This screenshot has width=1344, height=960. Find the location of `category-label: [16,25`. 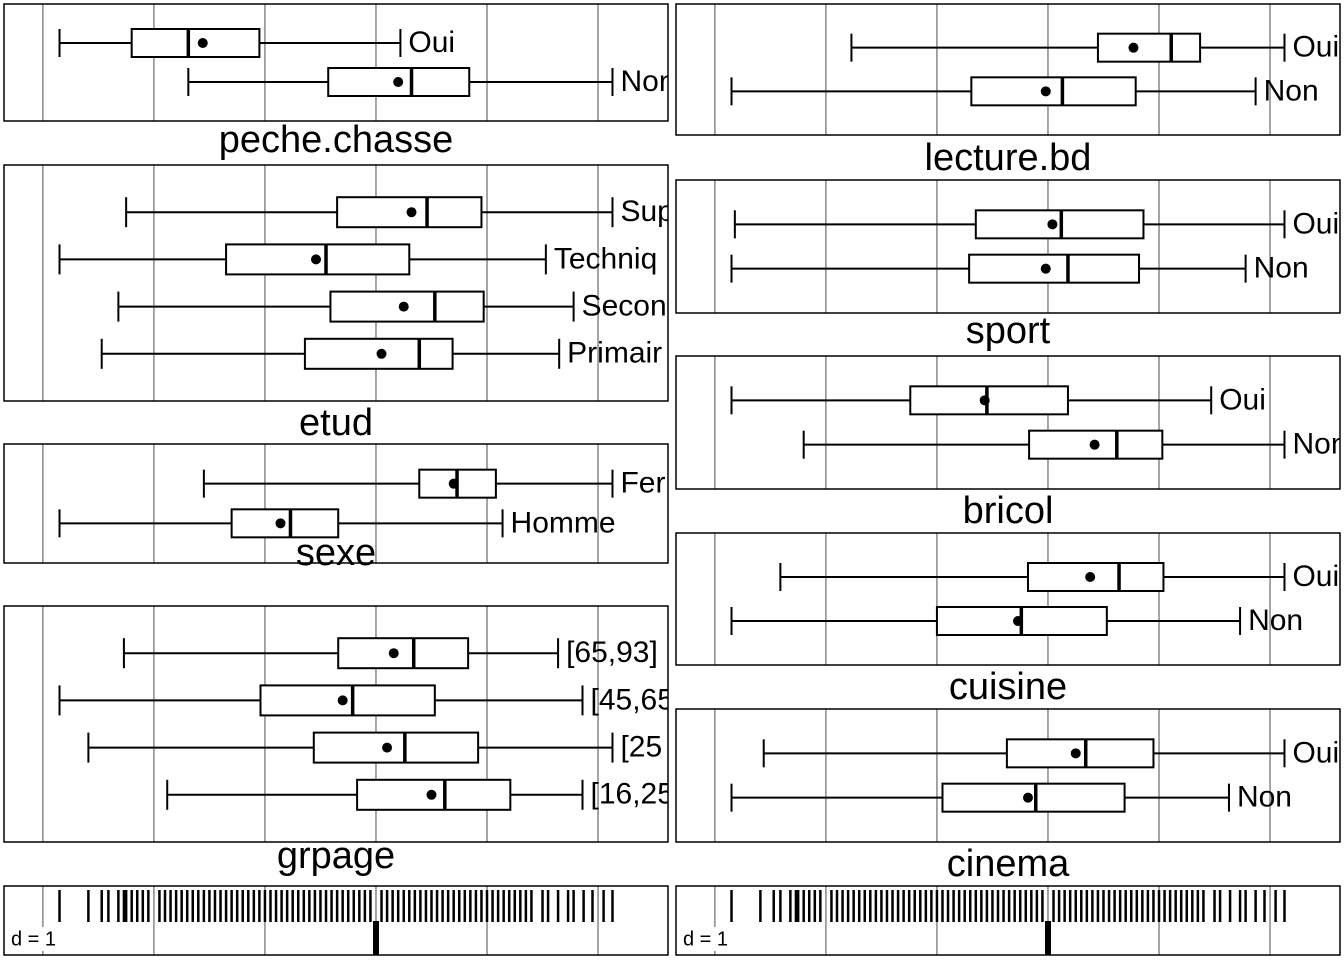

category-label: [16,25 is located at coordinates (632, 794).